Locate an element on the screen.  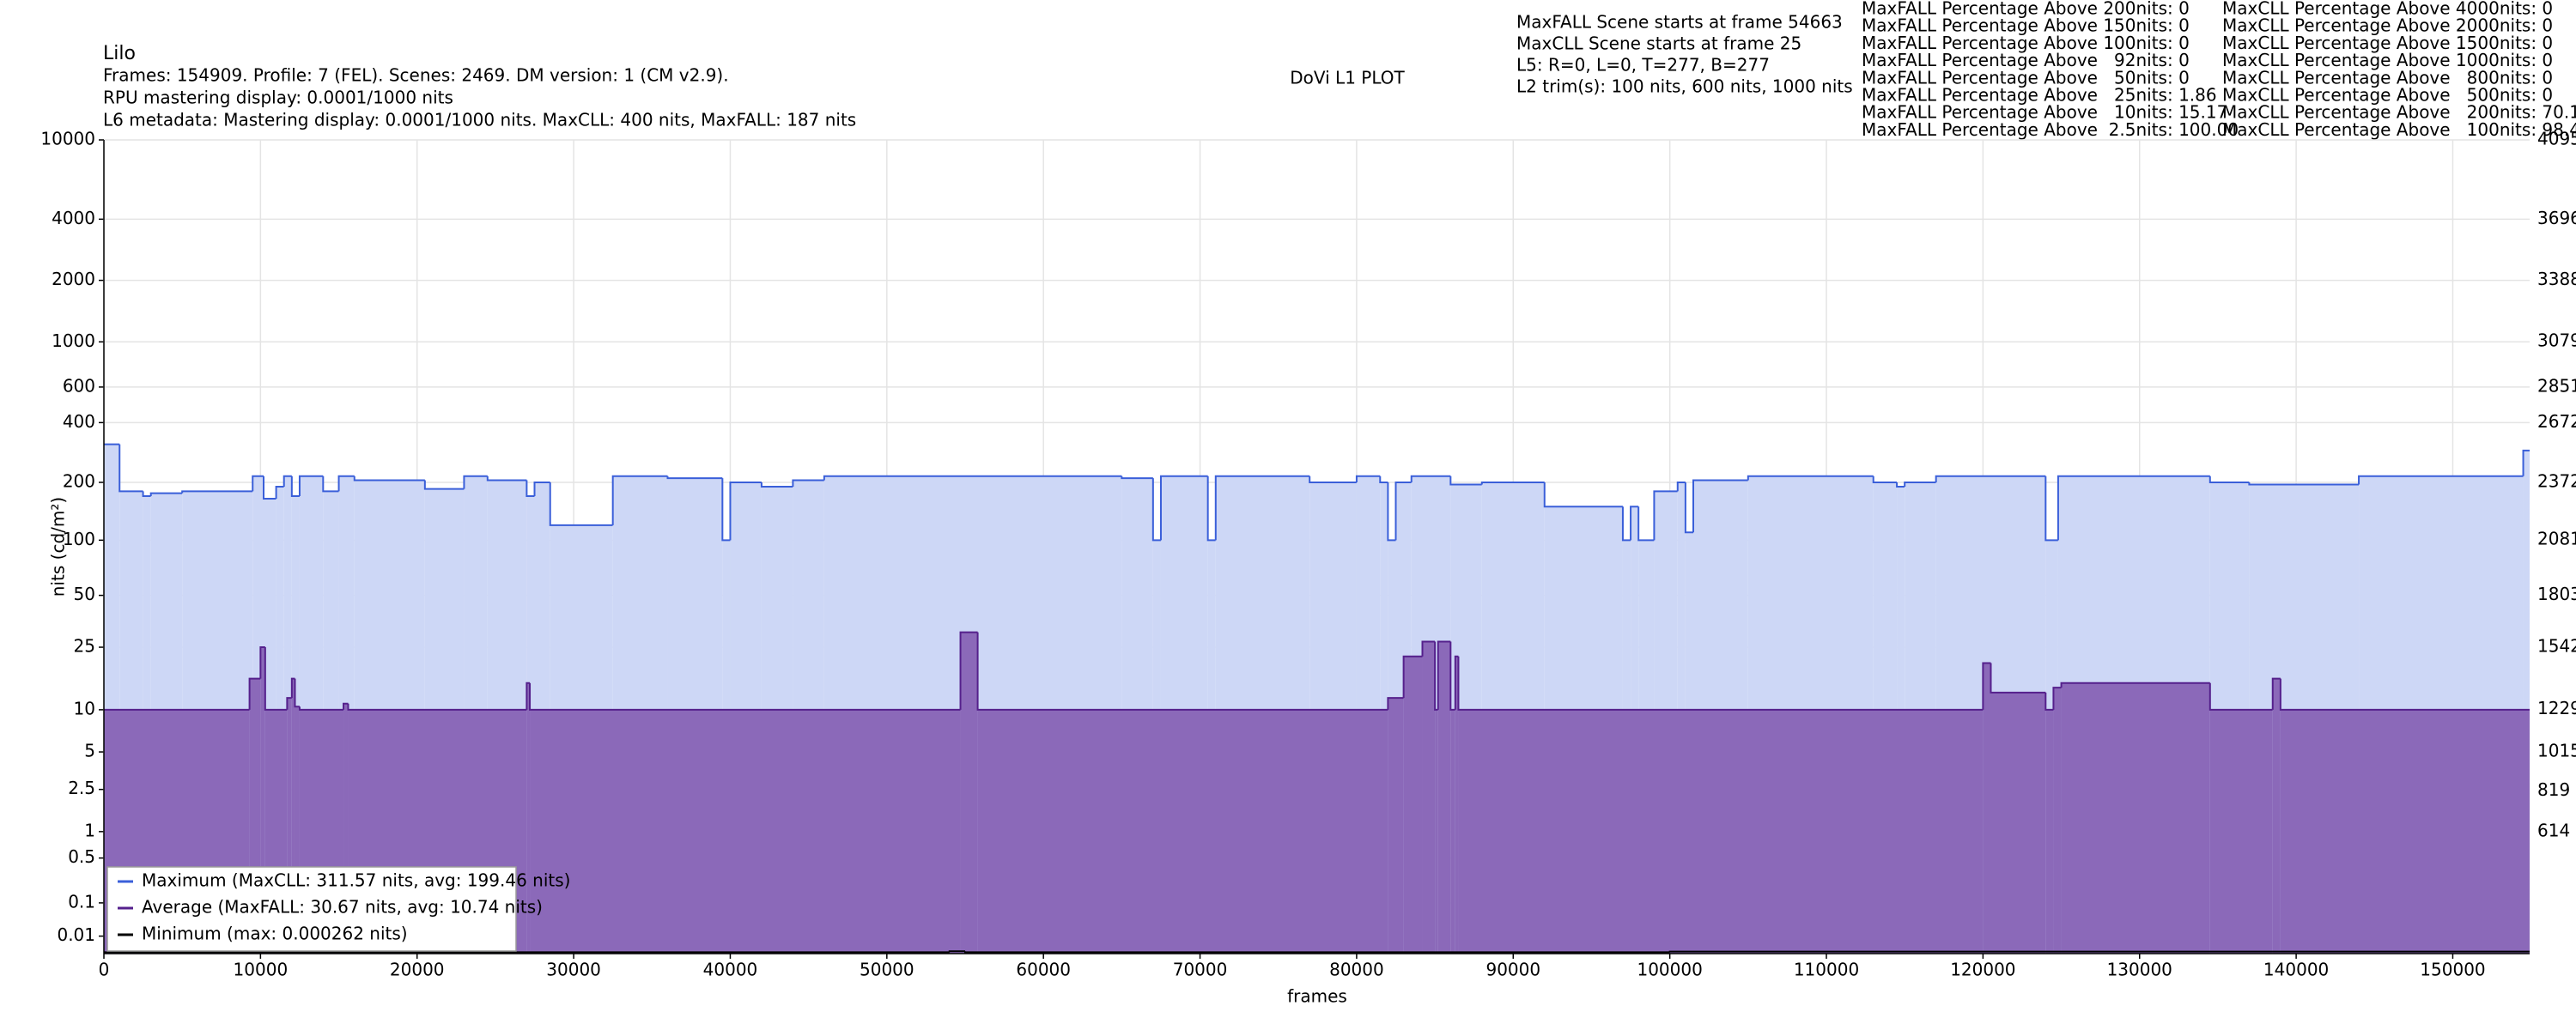
y2-tick-label: 819 is located at coordinates (2553, 789).